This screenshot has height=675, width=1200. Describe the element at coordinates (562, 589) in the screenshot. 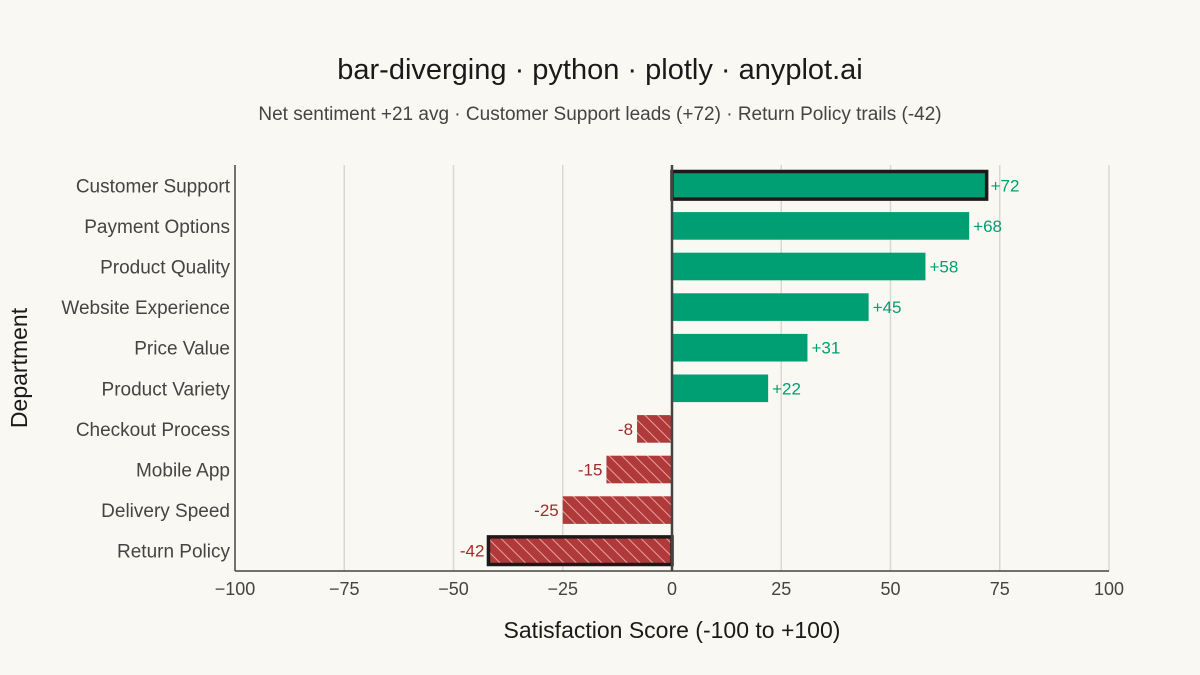

I see `x-tick-label: −25` at that location.